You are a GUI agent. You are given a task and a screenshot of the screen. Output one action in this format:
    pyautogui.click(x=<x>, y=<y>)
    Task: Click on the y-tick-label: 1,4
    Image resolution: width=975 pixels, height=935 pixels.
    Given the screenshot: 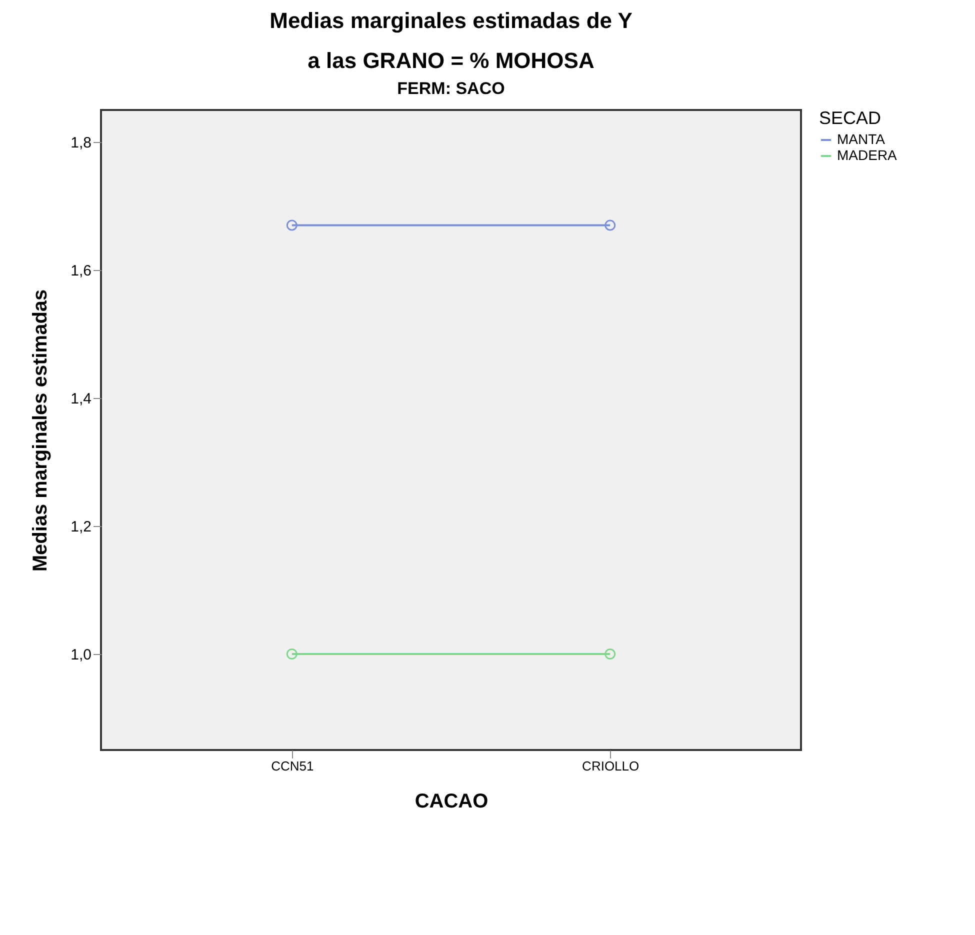 What is the action you would take?
    pyautogui.click(x=81, y=399)
    